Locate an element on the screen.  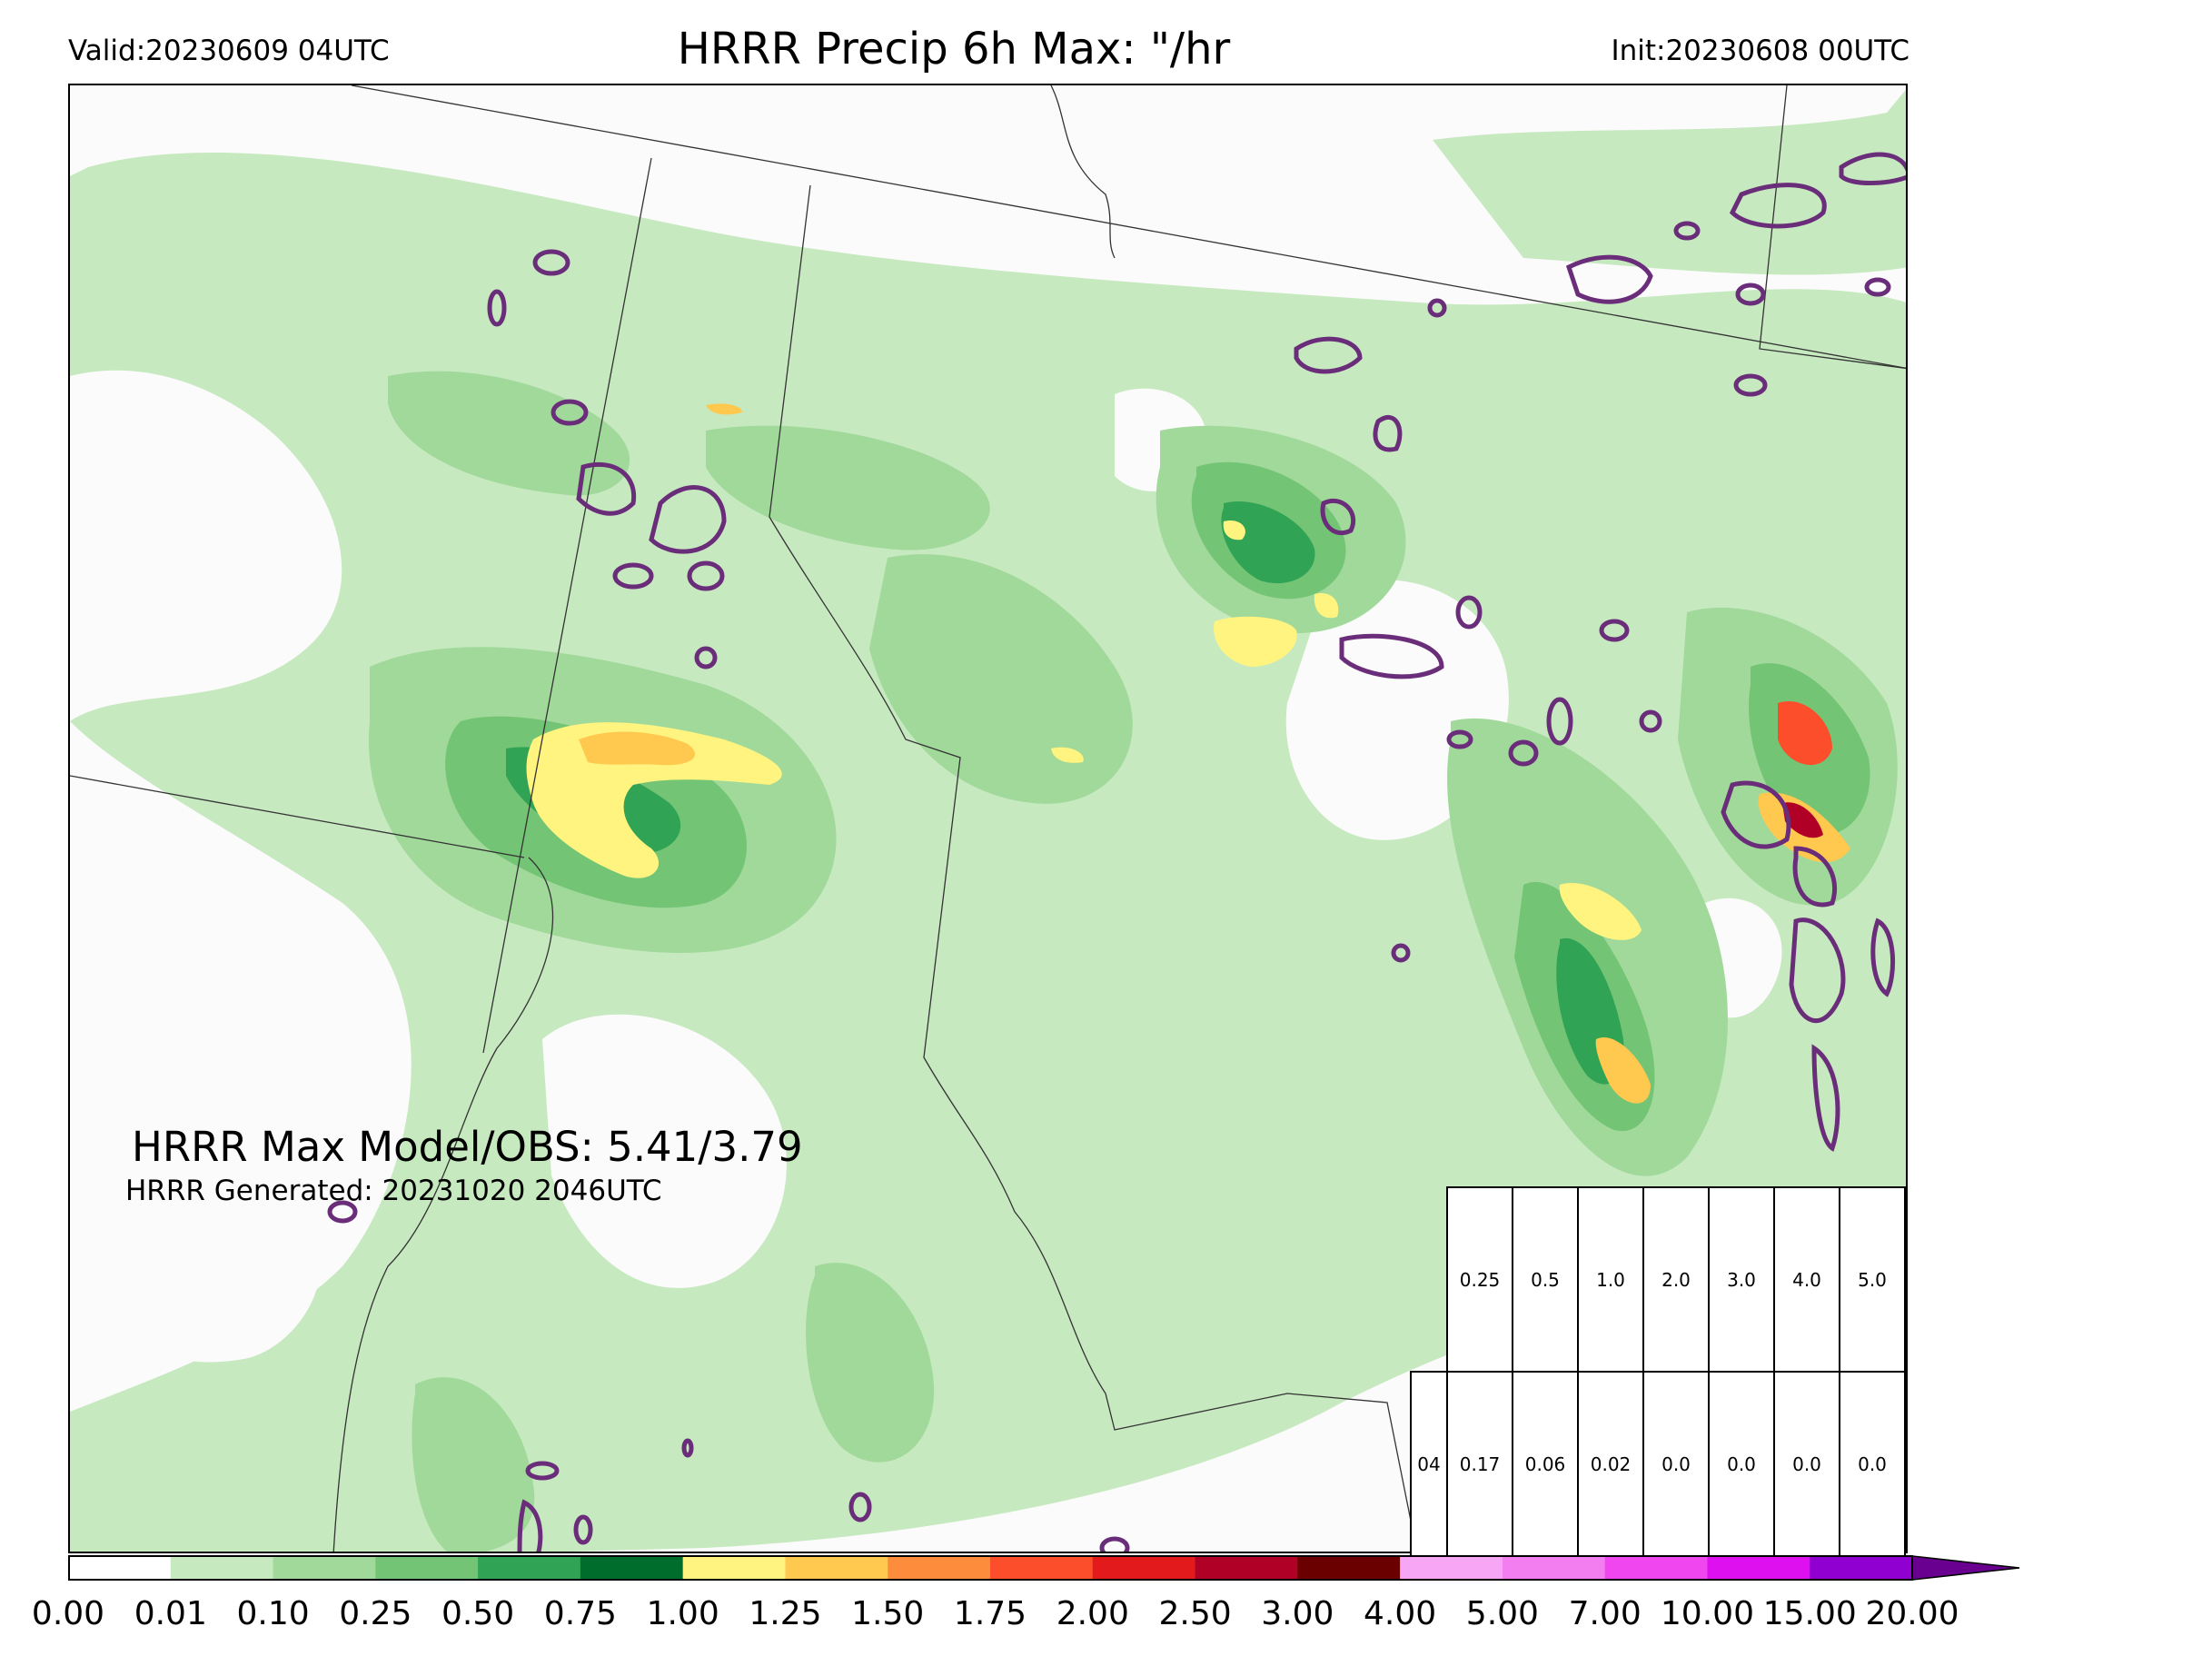
threshold-header-cell: 1.0 is located at coordinates (1610, 1279).